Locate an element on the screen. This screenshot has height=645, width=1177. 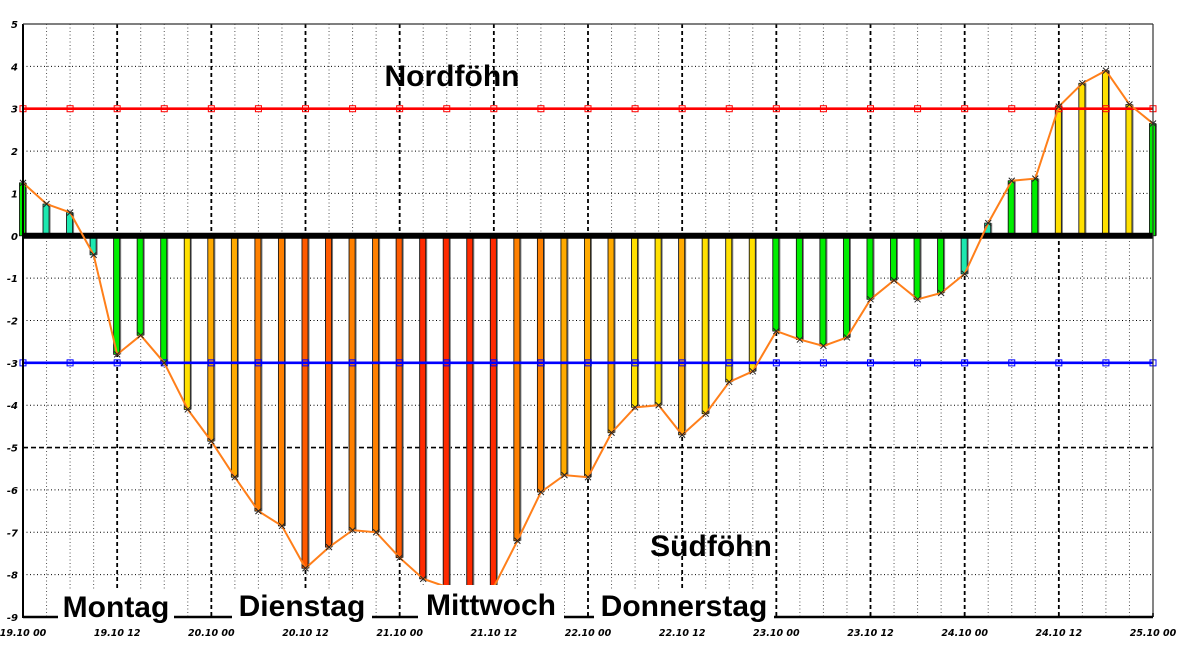
y-tick-label: 3 is located at coordinates (14, 110).